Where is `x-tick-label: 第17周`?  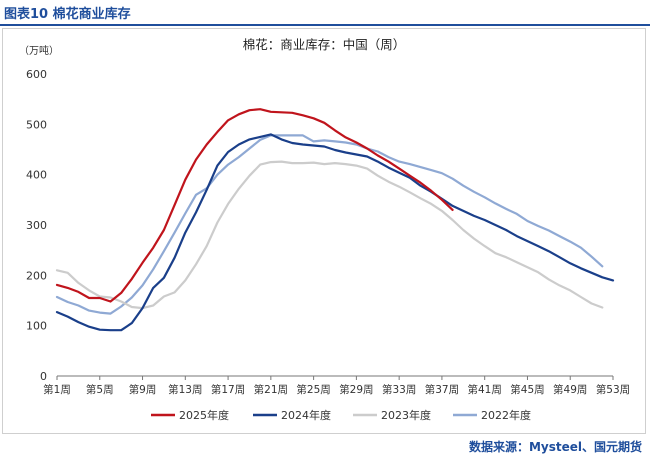
x-tick-label: 第17周 is located at coordinates (228, 389).